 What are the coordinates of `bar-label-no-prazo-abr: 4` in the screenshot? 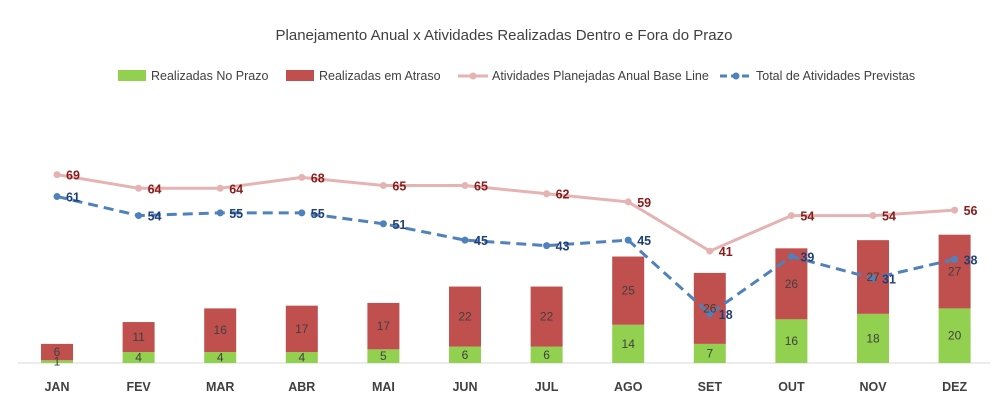 It's located at (301, 358).